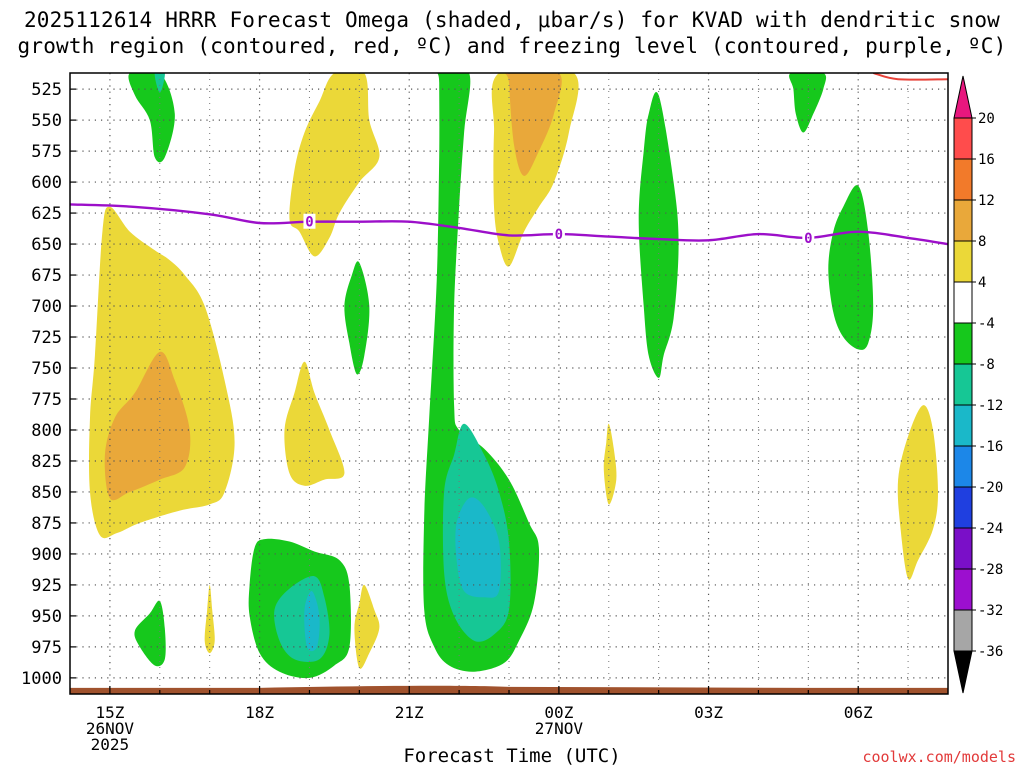  What do you see at coordinates (150, 633) in the screenshot?
I see `omega-region--4-12` at bounding box center [150, 633].